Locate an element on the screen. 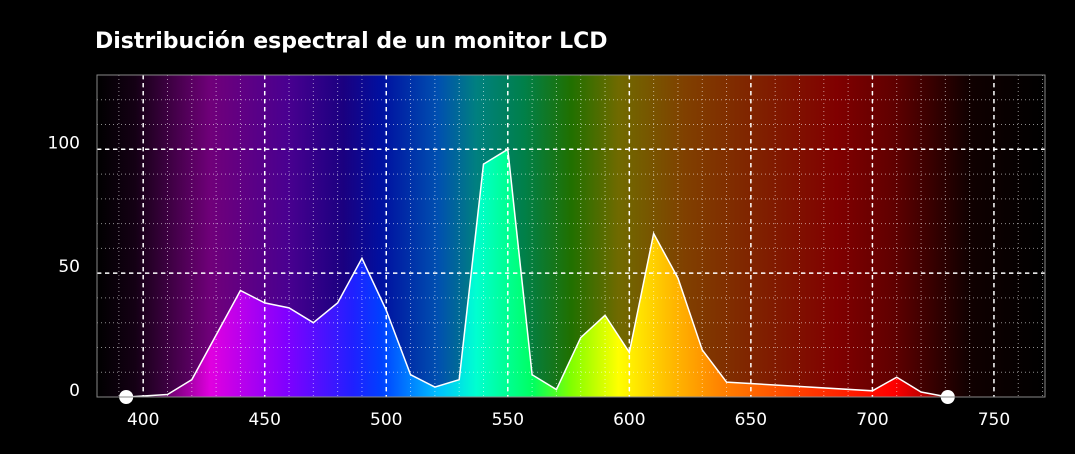  x-tick-label: 400 is located at coordinates (143, 420).